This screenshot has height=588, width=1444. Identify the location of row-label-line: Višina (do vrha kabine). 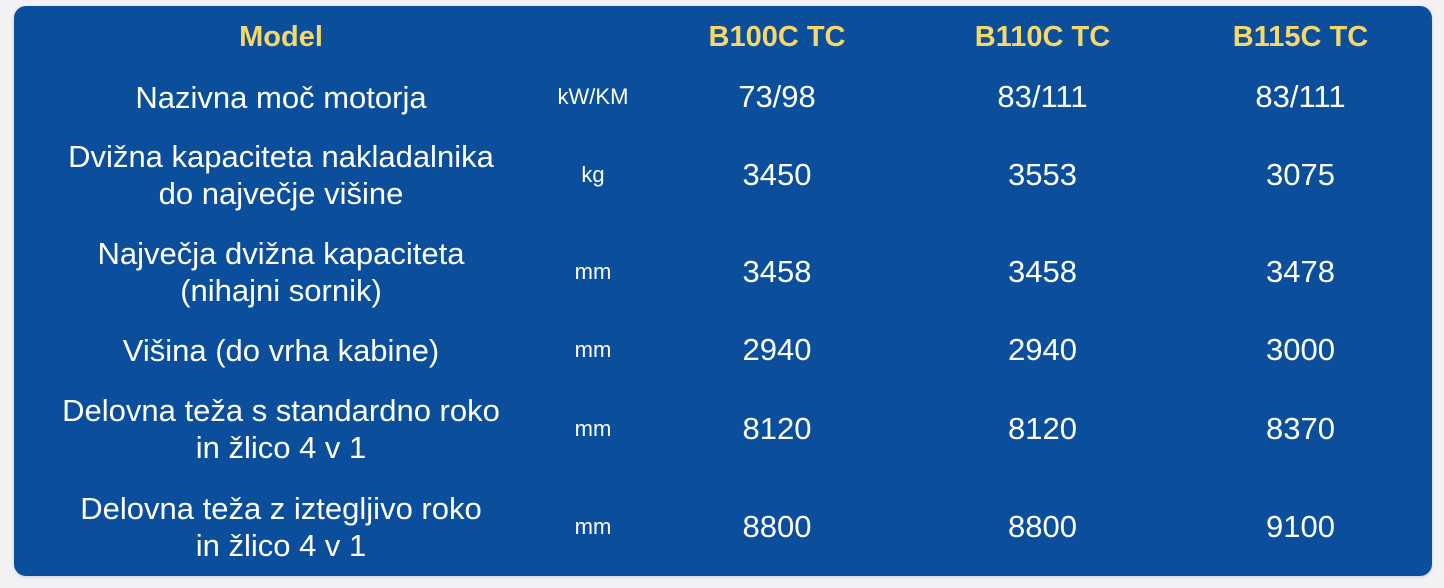
(281, 350).